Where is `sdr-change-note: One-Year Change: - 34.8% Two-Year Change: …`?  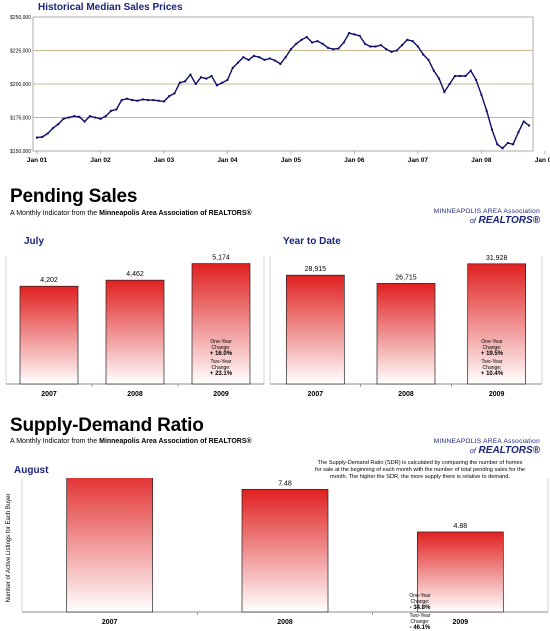 sdr-change-note: One-Year Change: - 34.8% Two-Year Change: … is located at coordinates (420, 612).